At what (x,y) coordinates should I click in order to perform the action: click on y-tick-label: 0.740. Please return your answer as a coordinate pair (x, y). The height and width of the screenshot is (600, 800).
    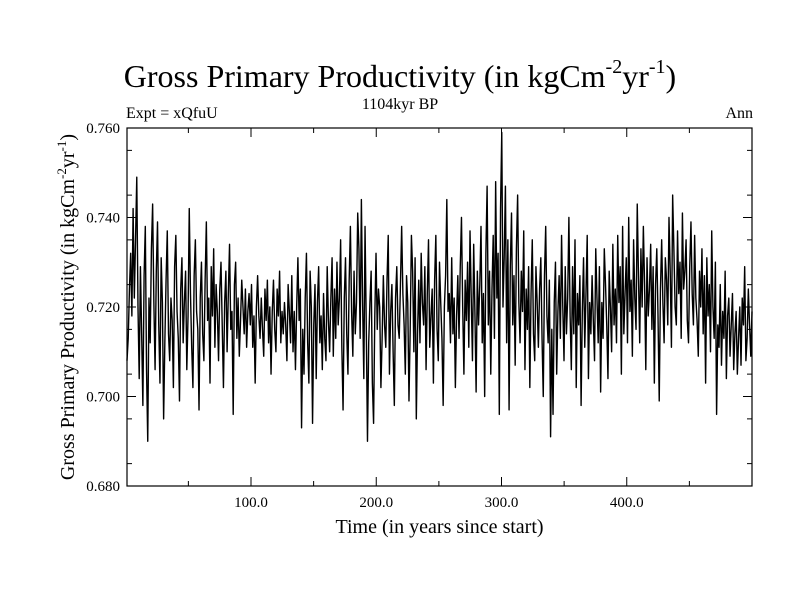
    Looking at the image, I should click on (103, 219).